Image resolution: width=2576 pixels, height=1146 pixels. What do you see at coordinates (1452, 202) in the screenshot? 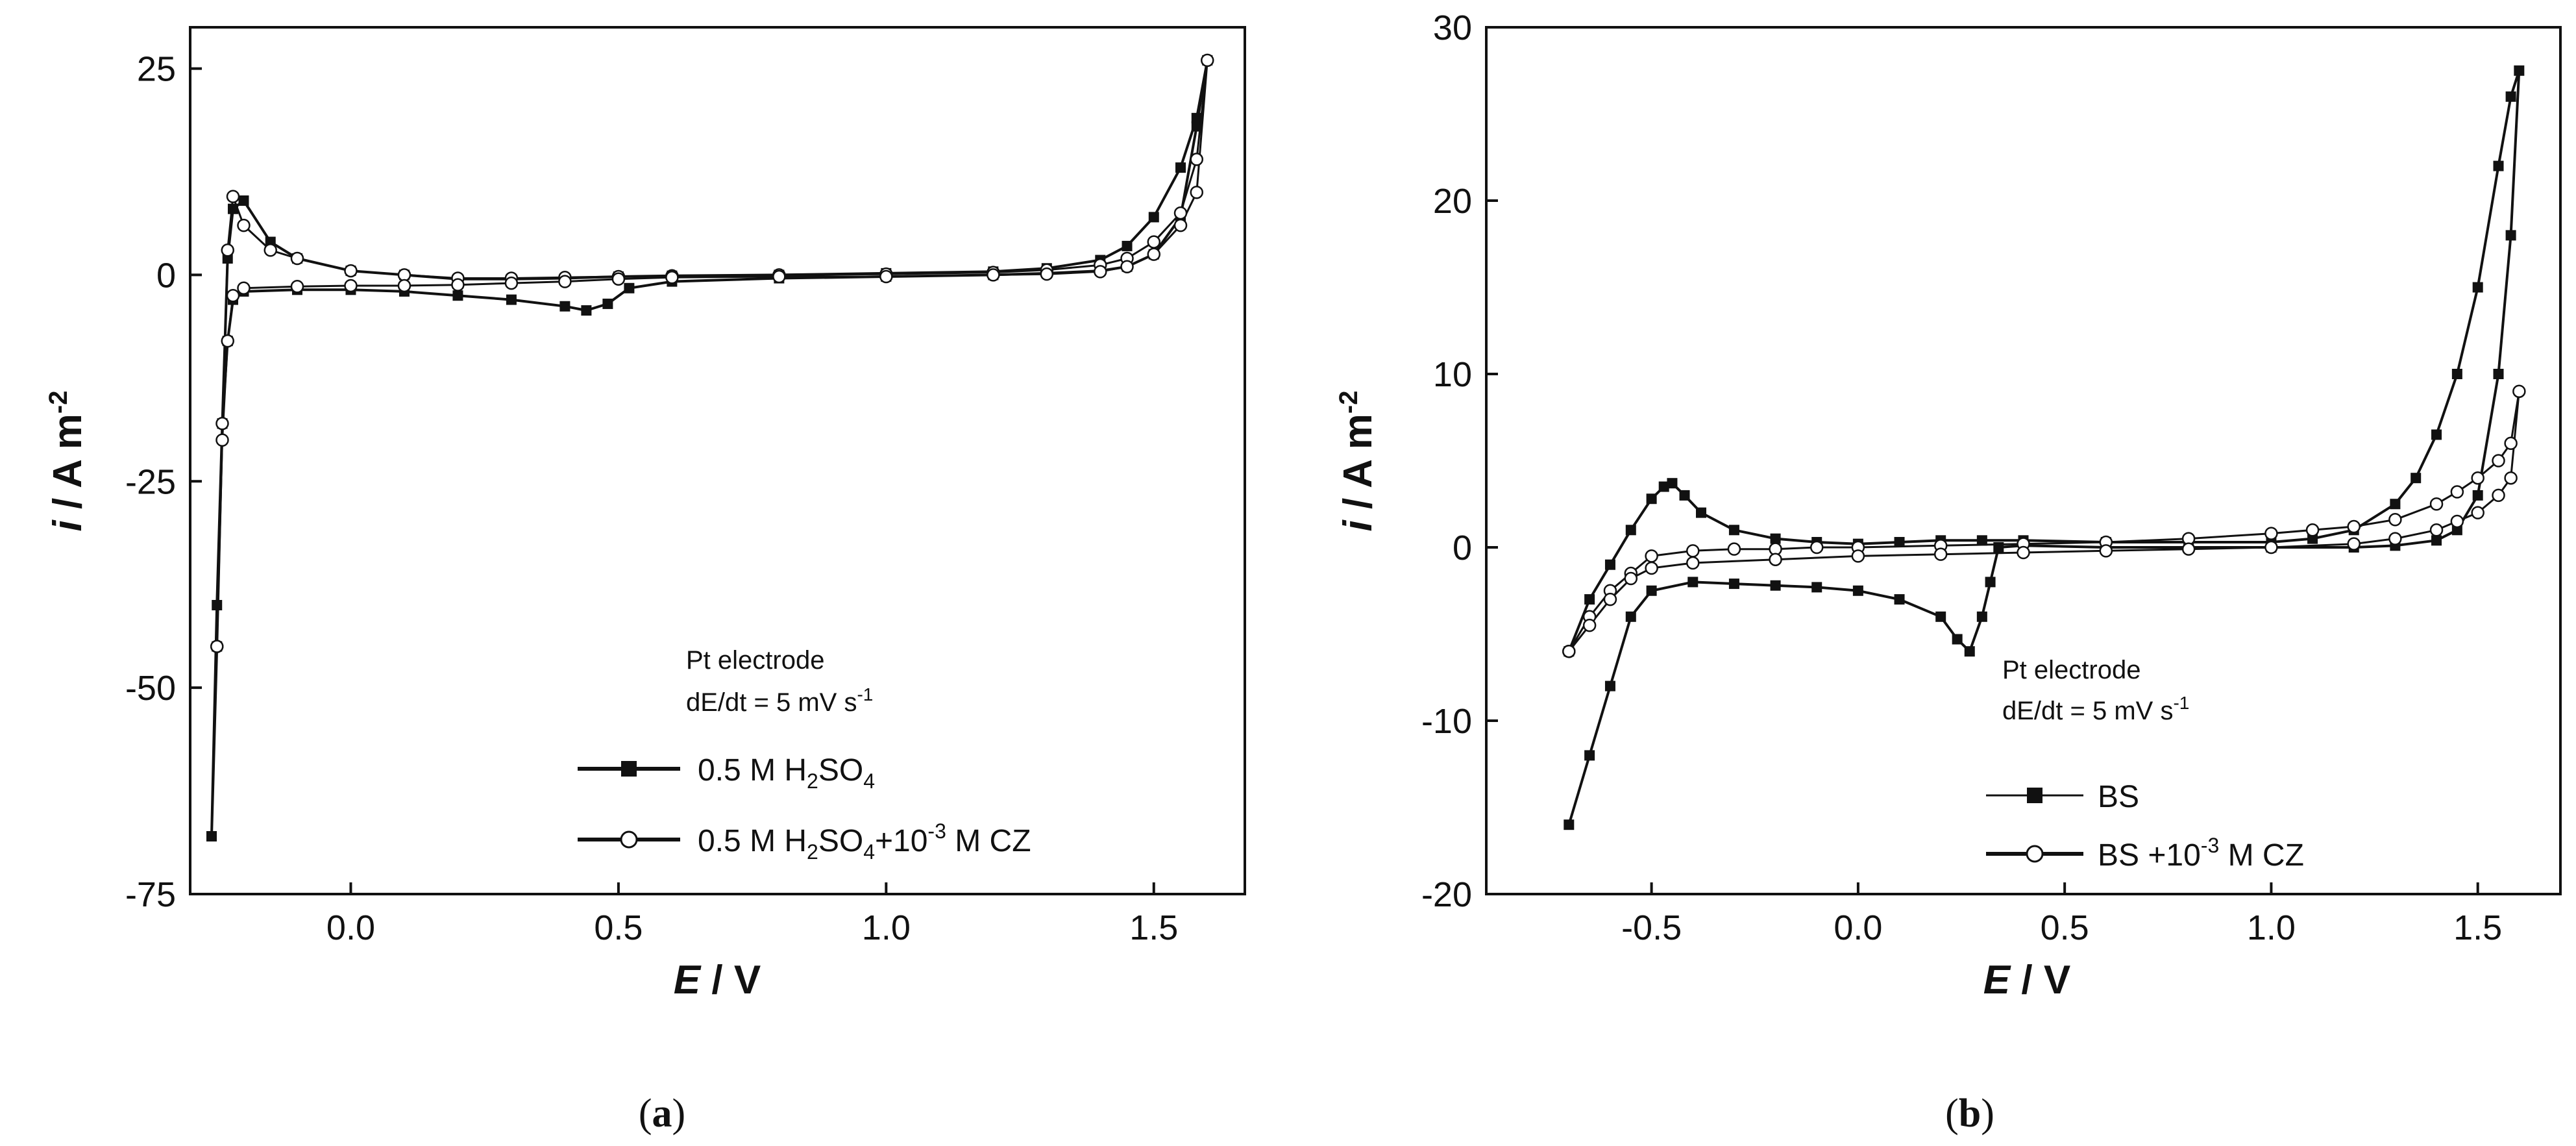
I see `panel-b-y-tick-label: 20` at bounding box center [1452, 202].